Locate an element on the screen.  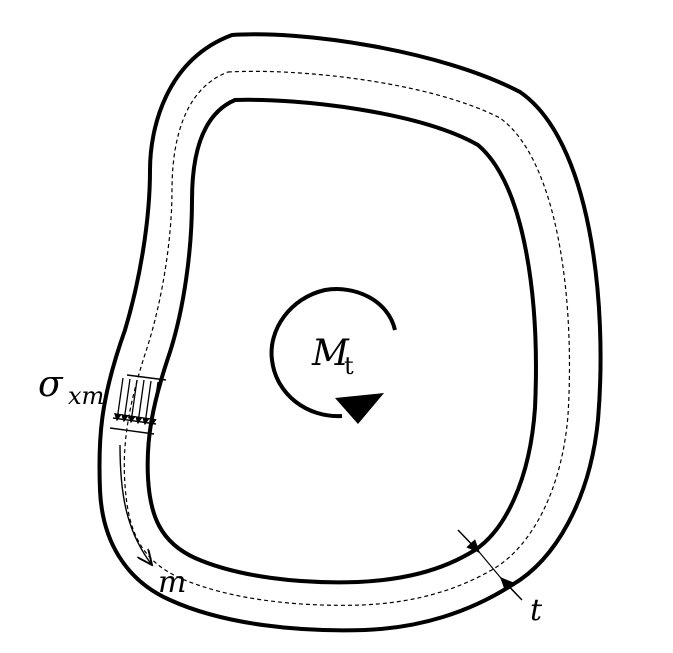
moment-subscript-label: t is located at coordinates (349, 366).